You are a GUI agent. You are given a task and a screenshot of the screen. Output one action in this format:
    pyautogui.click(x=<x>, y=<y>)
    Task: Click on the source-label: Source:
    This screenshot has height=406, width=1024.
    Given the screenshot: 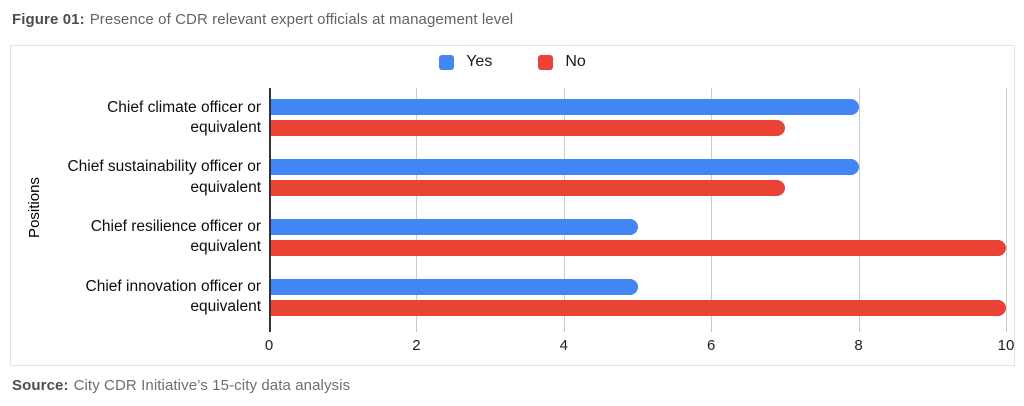 What is the action you would take?
    pyautogui.click(x=40, y=385)
    